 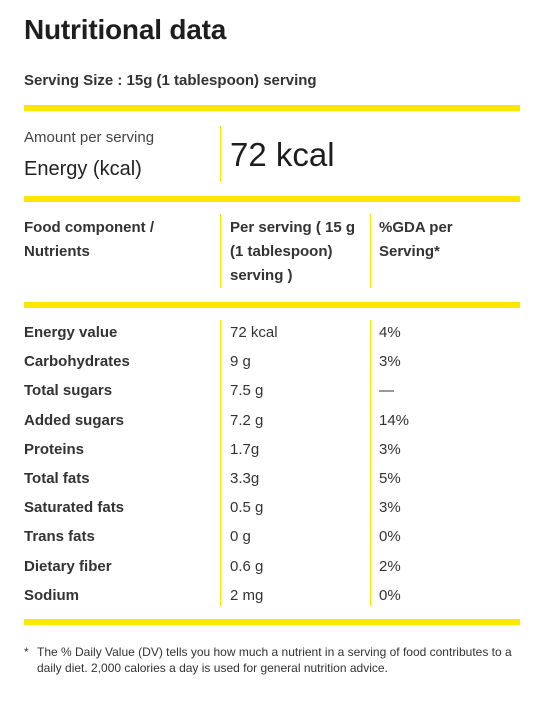 What do you see at coordinates (68, 390) in the screenshot?
I see `nutrient-name: Total sugars` at bounding box center [68, 390].